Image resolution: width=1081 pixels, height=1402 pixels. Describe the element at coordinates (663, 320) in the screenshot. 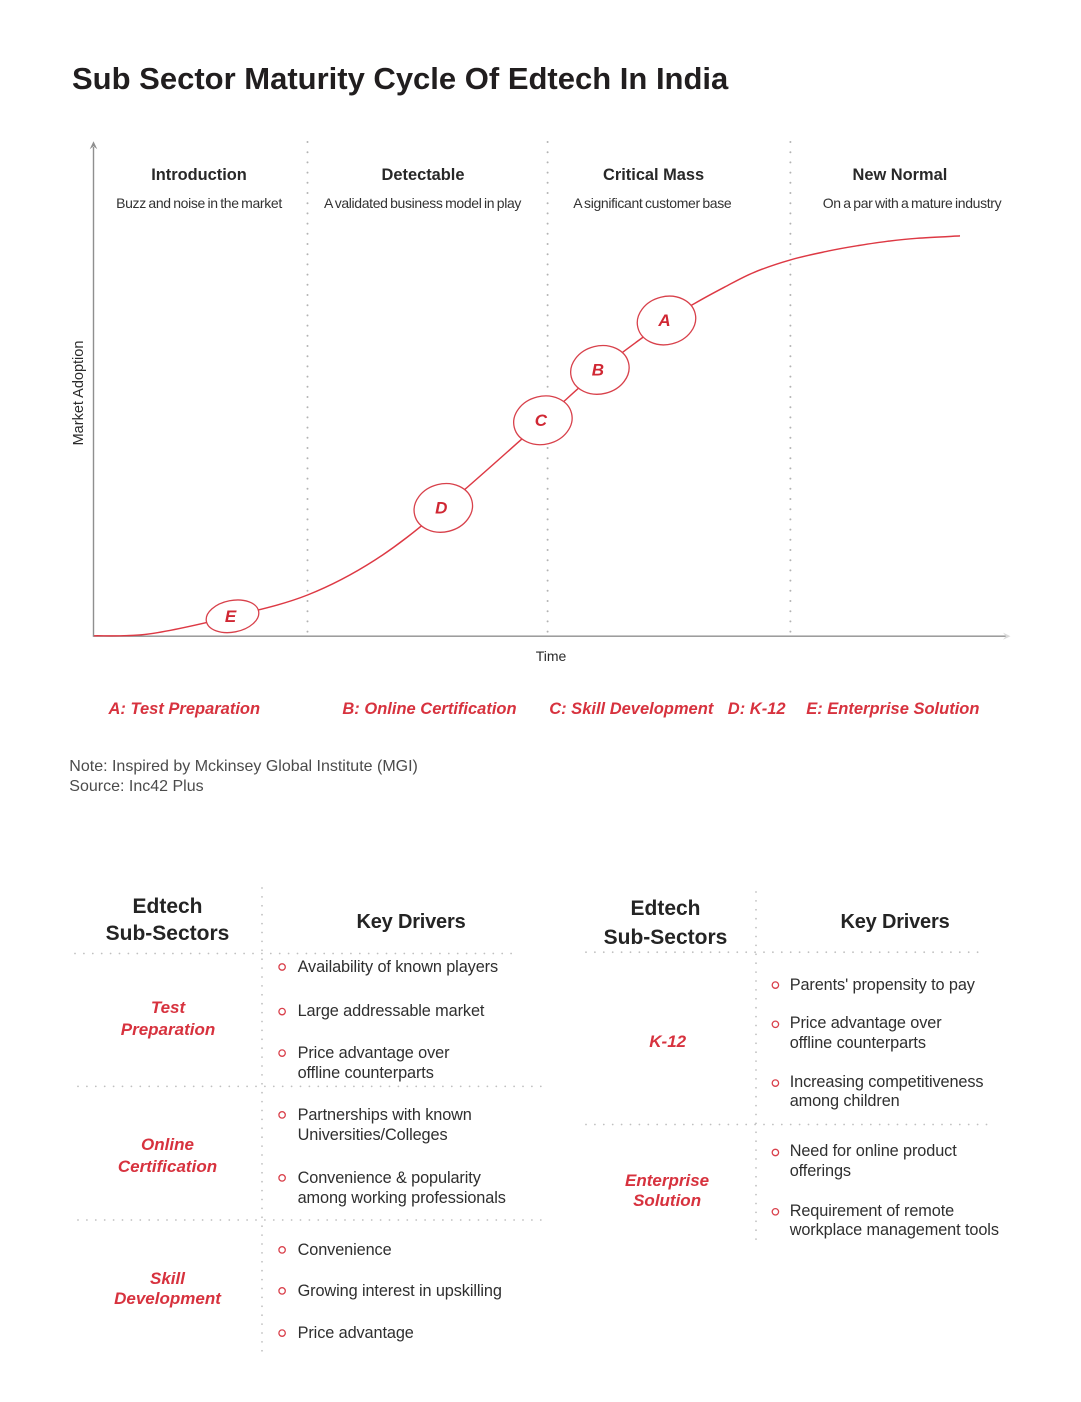

I see `svg-text: A` at that location.